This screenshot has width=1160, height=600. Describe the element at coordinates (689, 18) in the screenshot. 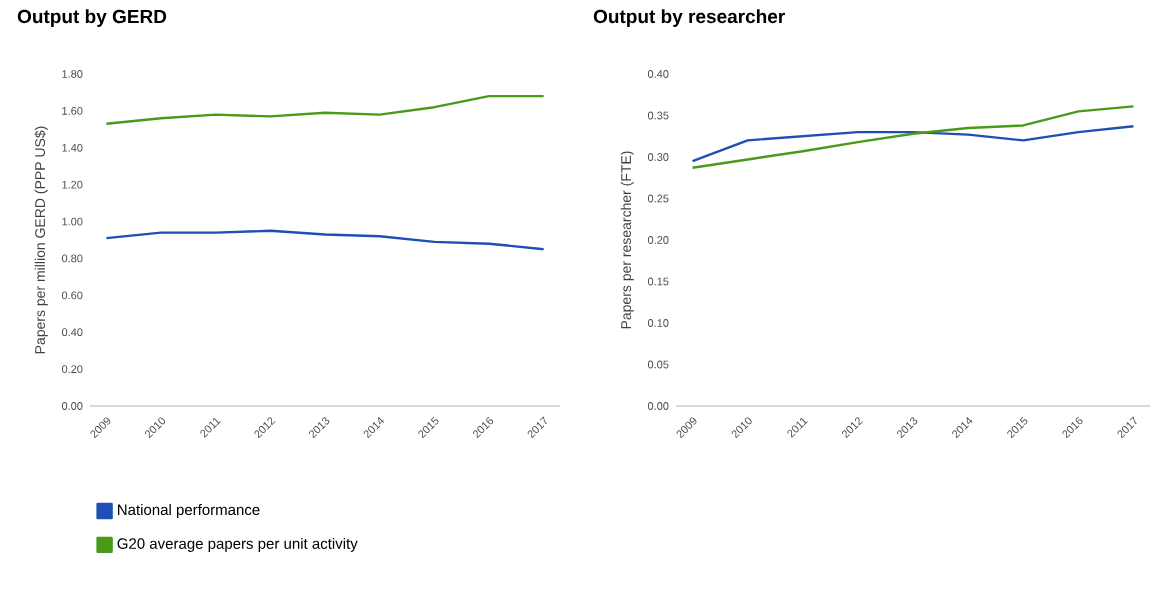

I see `chart-title: Output by researcher` at that location.